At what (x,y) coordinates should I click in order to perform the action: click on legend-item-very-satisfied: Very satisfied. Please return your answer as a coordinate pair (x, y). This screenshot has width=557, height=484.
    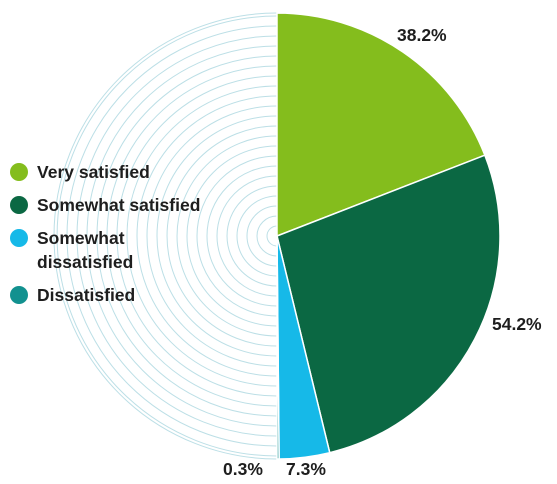
    Looking at the image, I should click on (105, 172).